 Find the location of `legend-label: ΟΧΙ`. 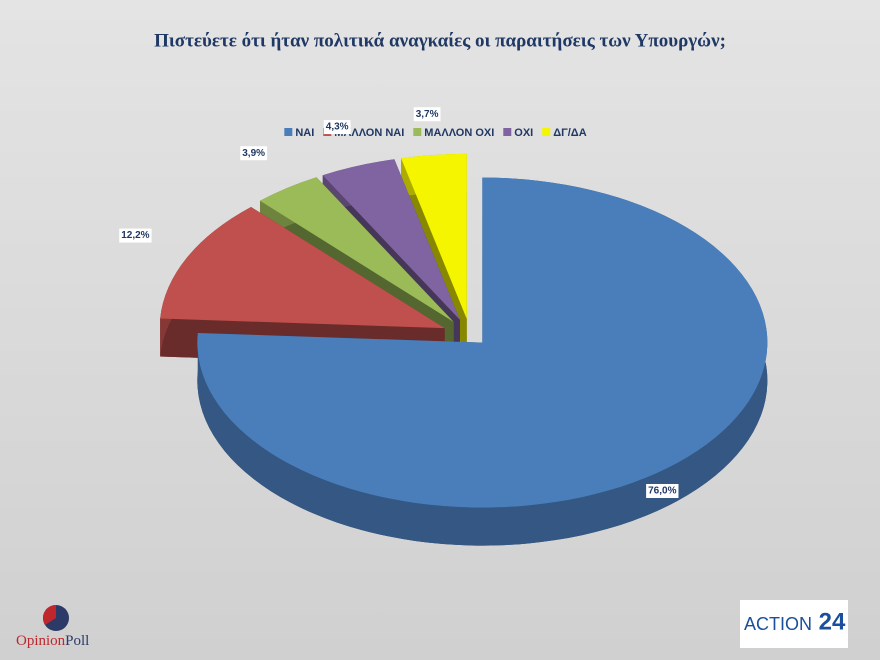

legend-label: ΟΧΙ is located at coordinates (523, 133).